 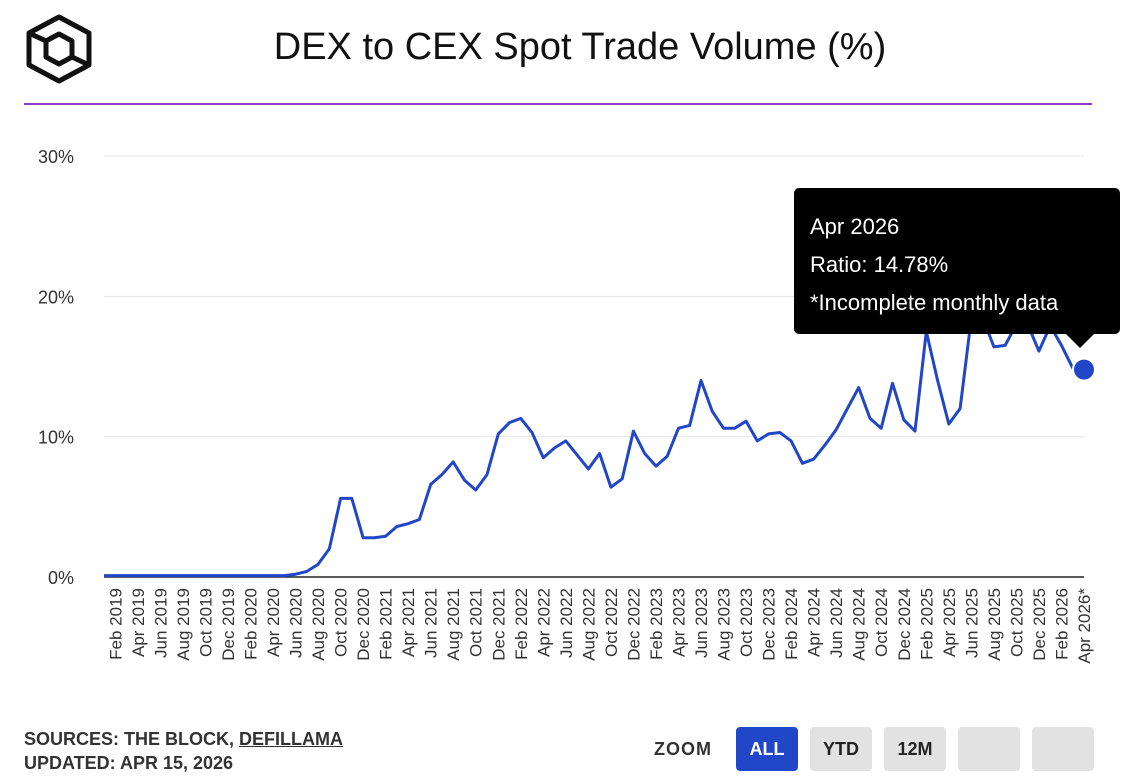 What do you see at coordinates (1084, 626) in the screenshot?
I see `x-tick-label: Apr 2026*` at bounding box center [1084, 626].